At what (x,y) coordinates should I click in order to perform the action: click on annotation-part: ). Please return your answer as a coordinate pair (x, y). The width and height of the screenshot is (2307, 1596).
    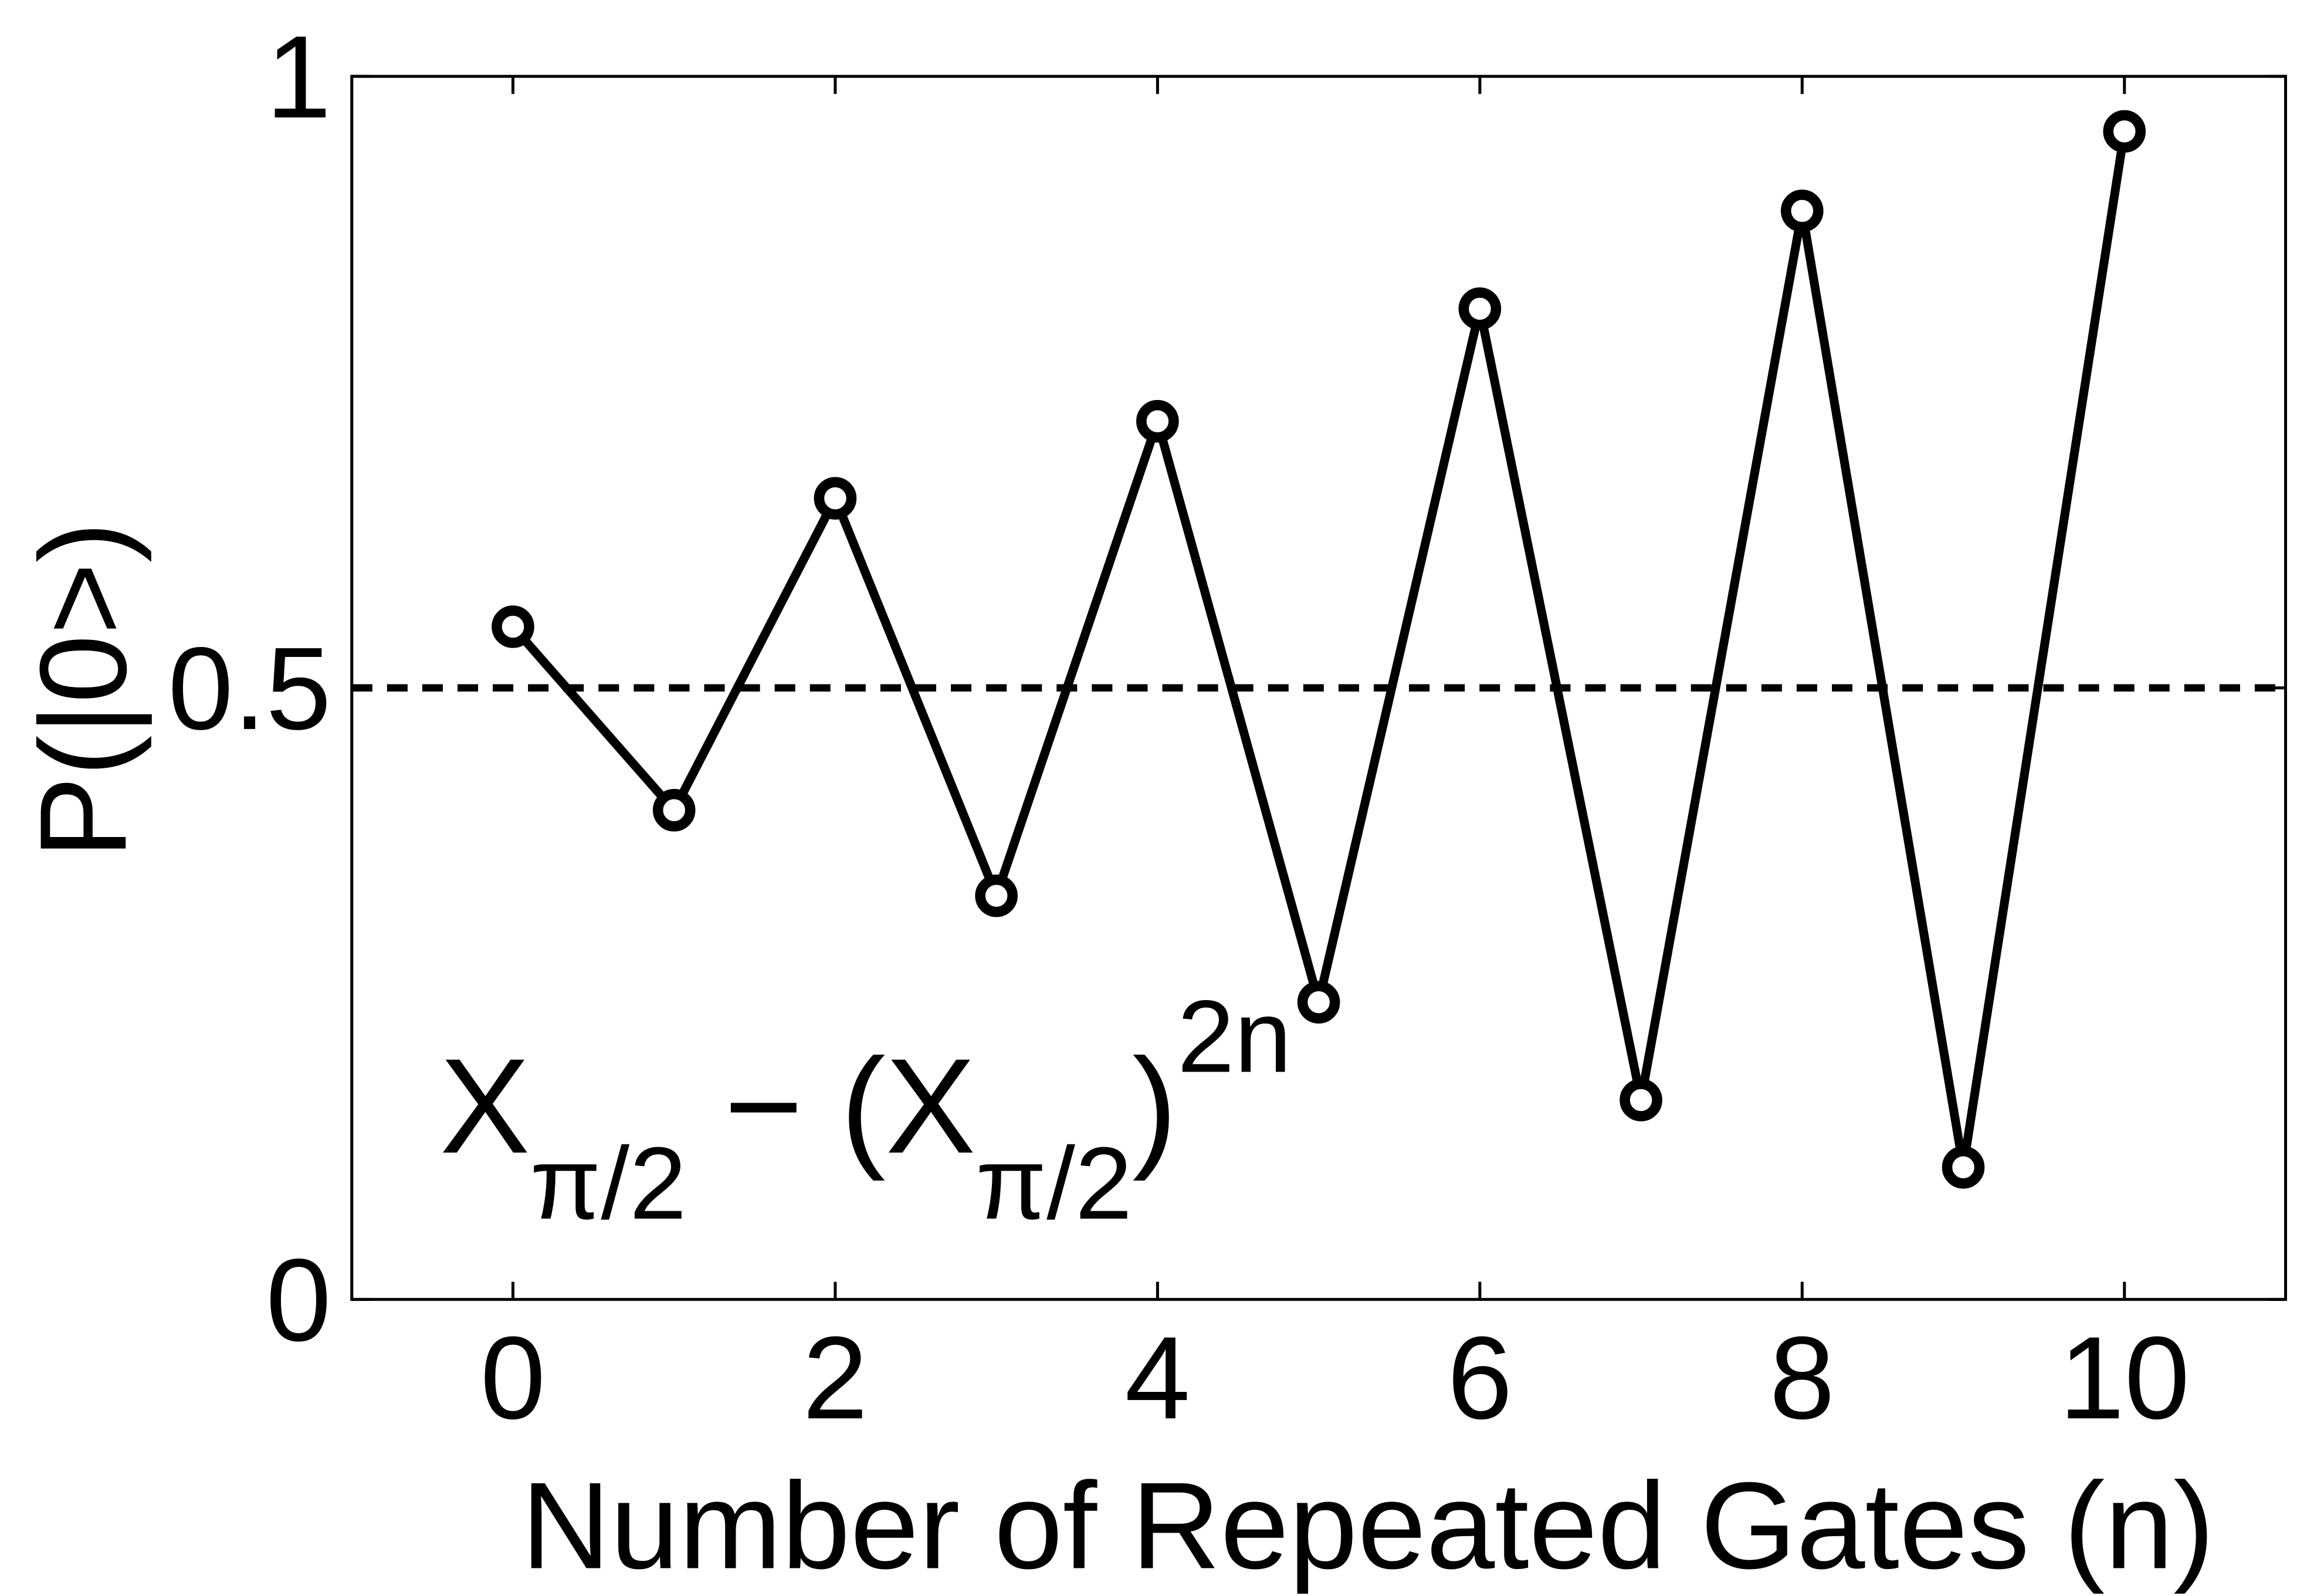
    Looking at the image, I should click on (1154, 1106).